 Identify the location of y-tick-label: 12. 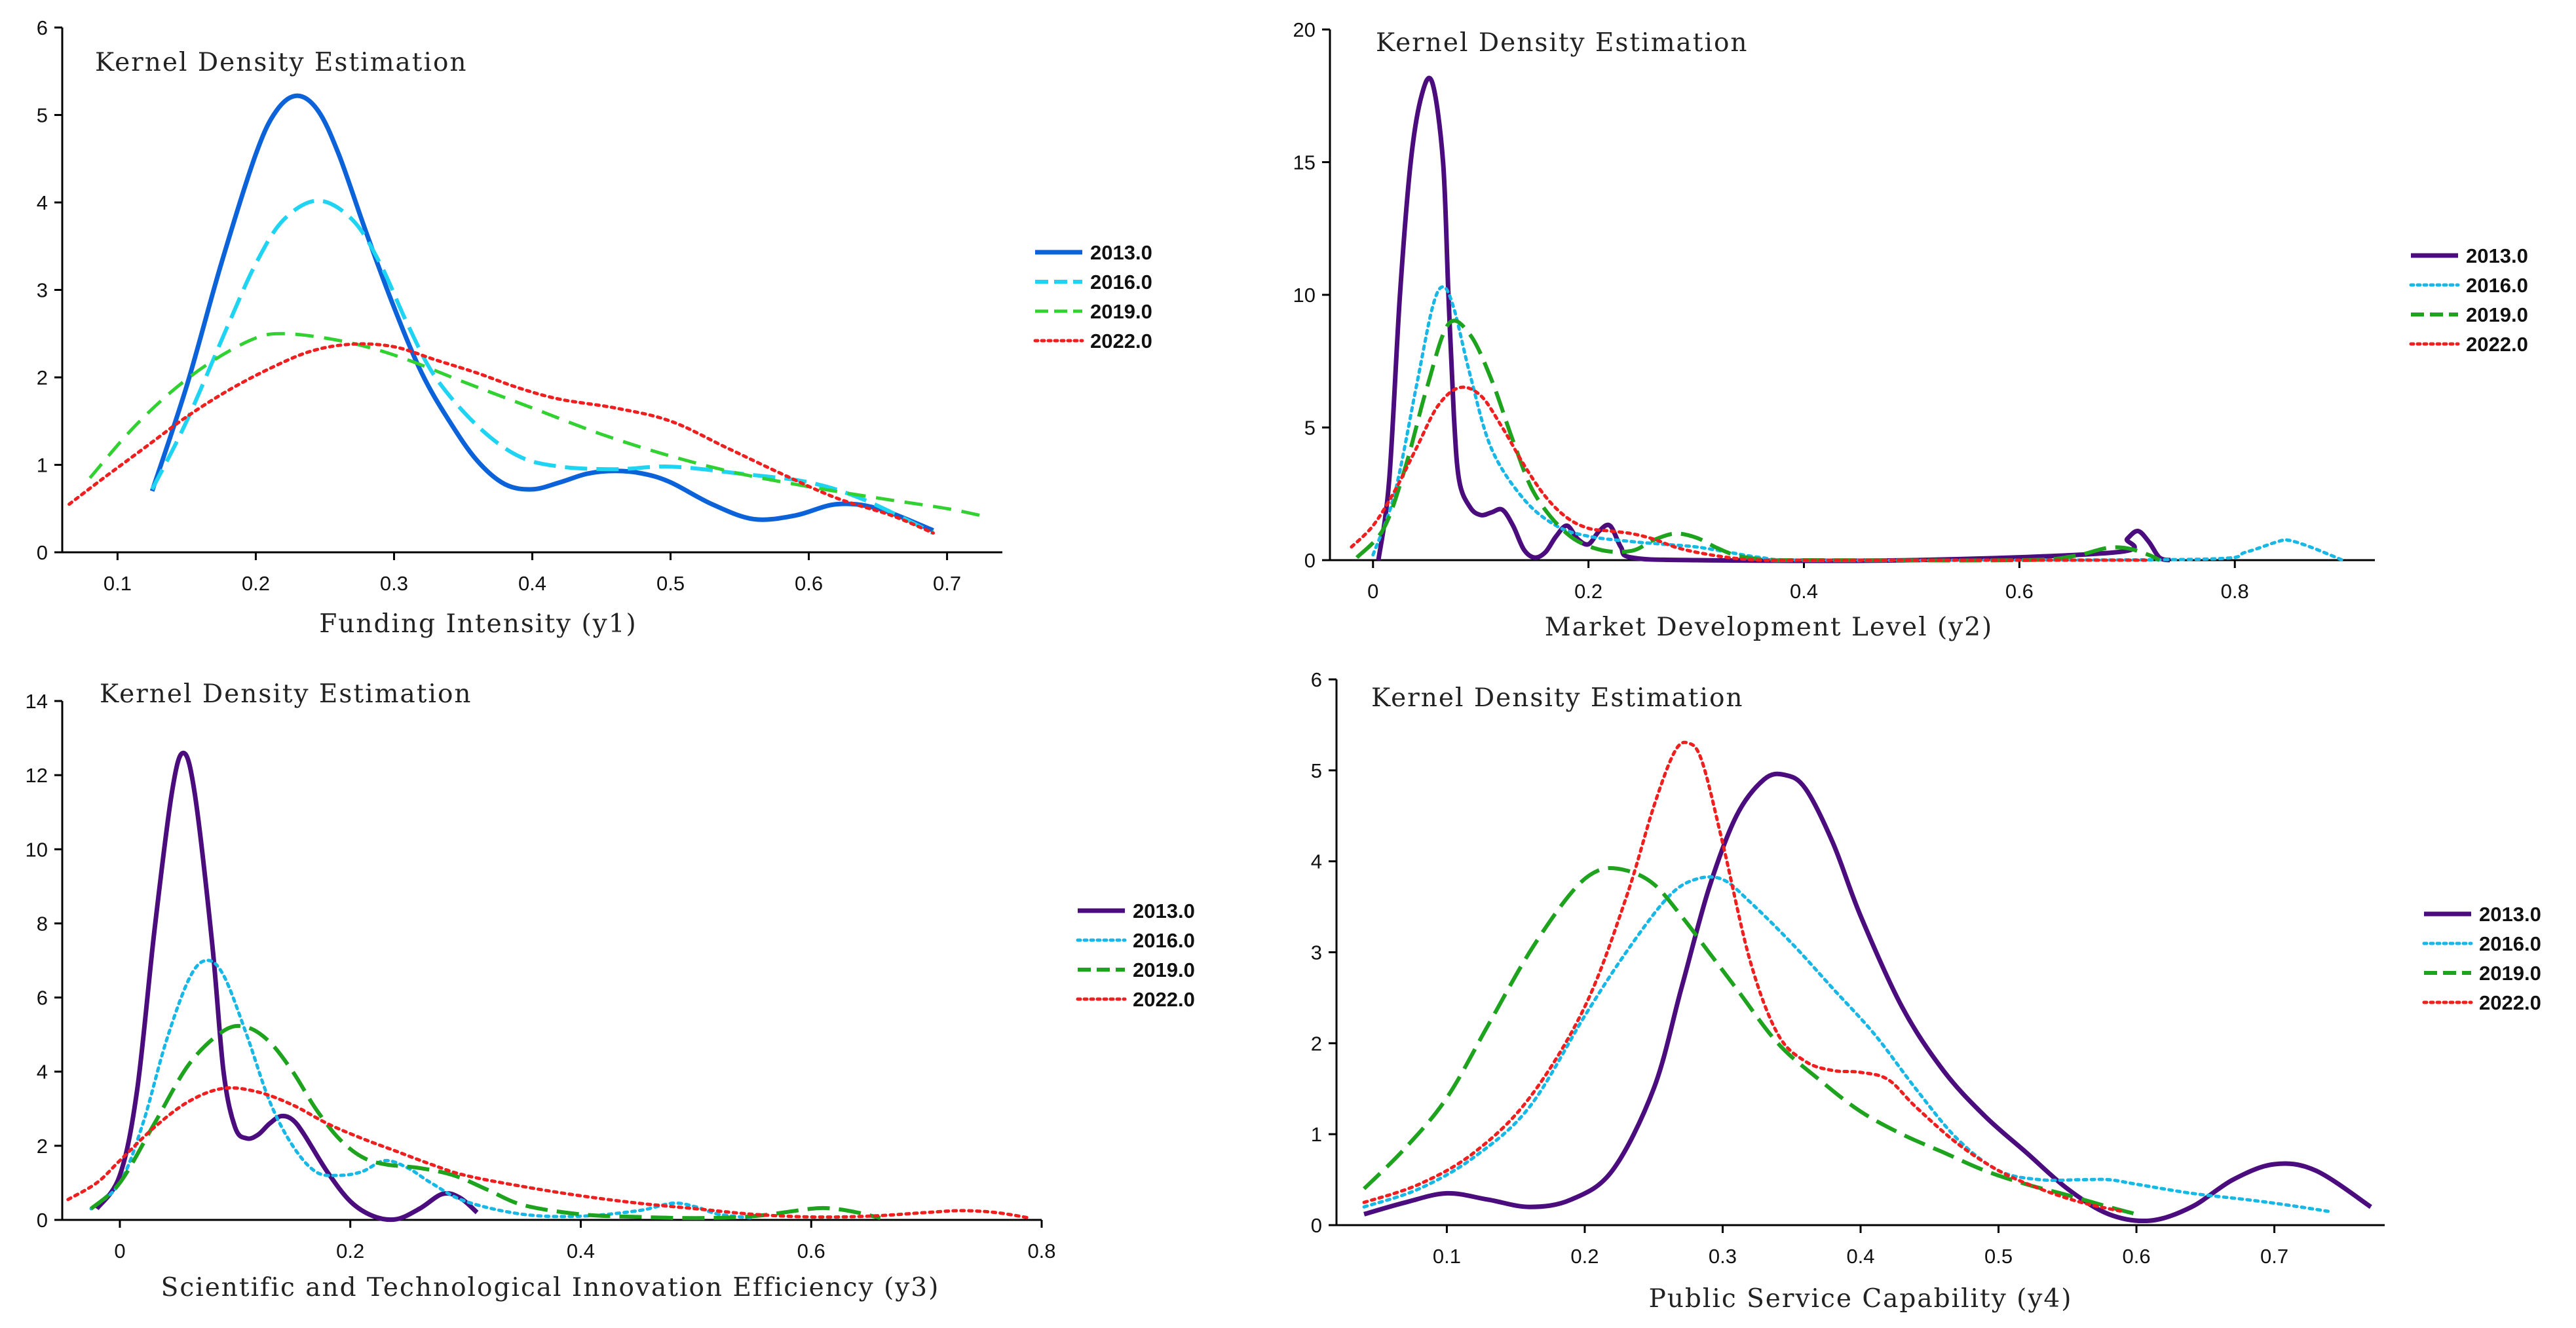
(37, 775).